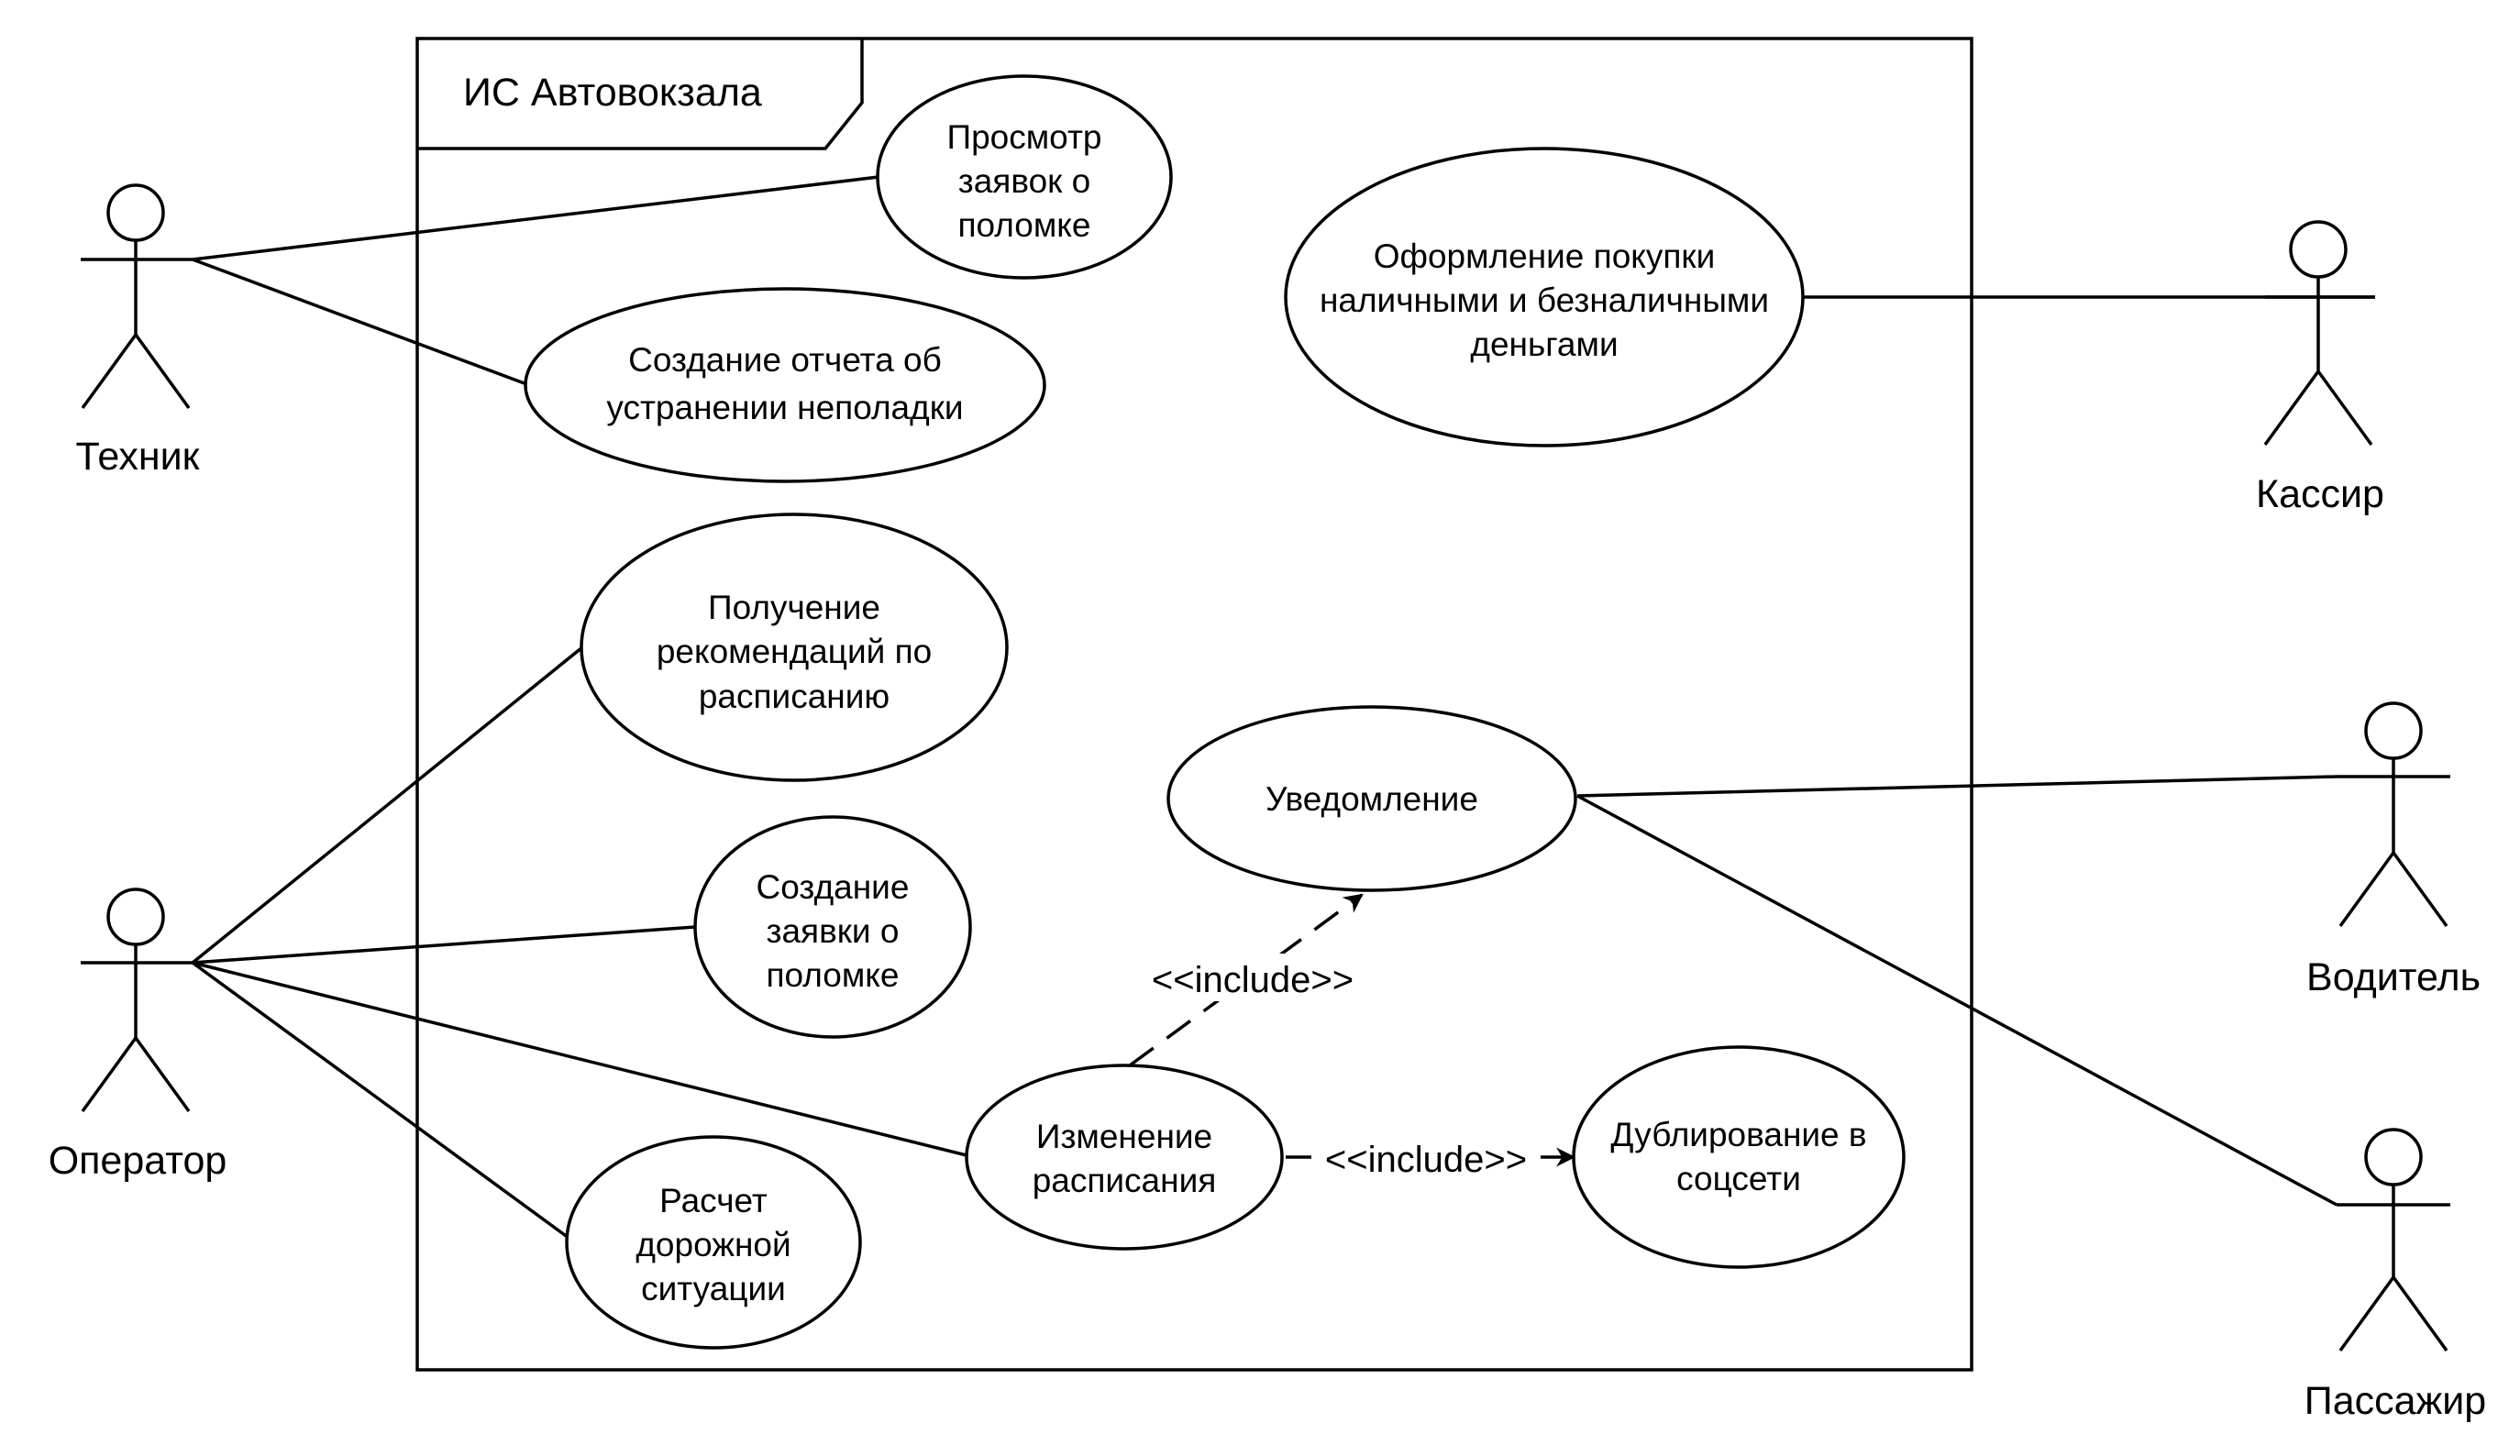  What do you see at coordinates (2320, 494) in the screenshot?
I see `actor-label: Кассир` at bounding box center [2320, 494].